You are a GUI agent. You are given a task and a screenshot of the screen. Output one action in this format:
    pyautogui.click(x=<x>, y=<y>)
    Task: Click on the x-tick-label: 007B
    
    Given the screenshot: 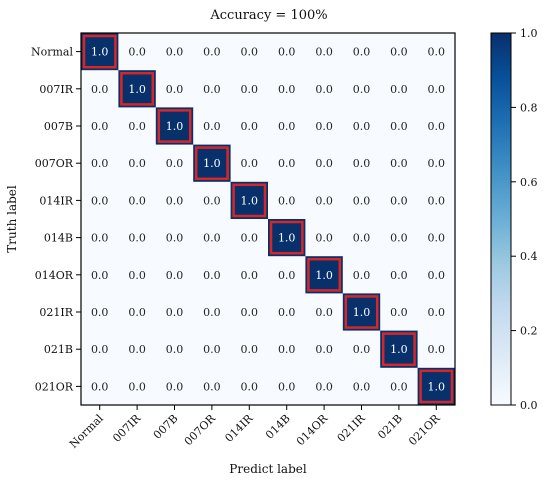 What is the action you would take?
    pyautogui.click(x=166, y=427)
    